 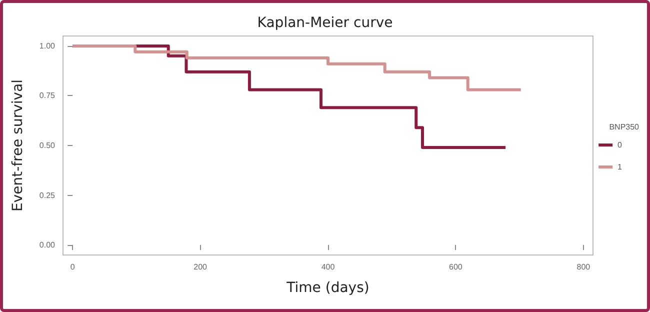 What do you see at coordinates (73, 267) in the screenshot?
I see `x-tick-label: 0` at bounding box center [73, 267].